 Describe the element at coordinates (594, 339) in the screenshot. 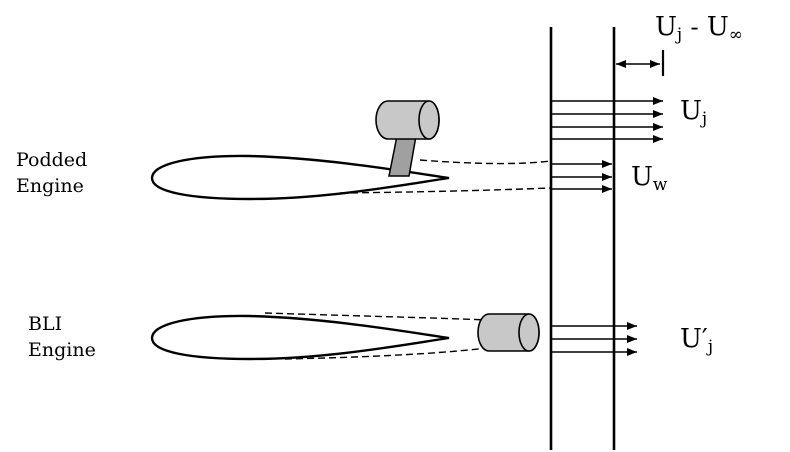

I see `bli-jet-arrows` at that location.